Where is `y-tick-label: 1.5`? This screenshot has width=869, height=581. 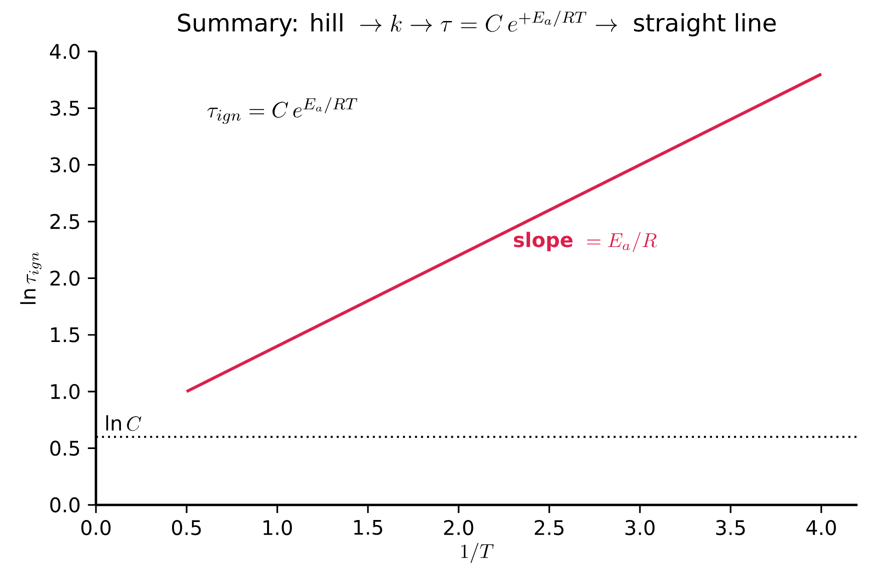 y-tick-label: 1.5 is located at coordinates (65, 334).